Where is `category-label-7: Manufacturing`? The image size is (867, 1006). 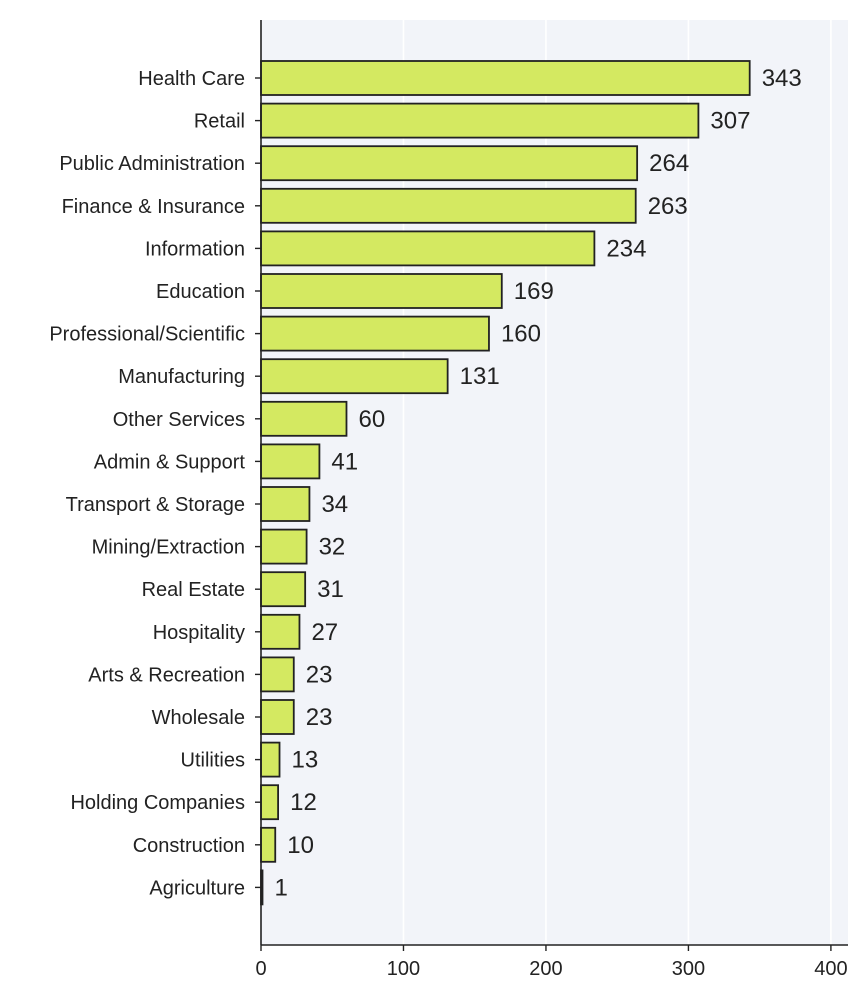
category-label-7: Manufacturing is located at coordinates (181, 377).